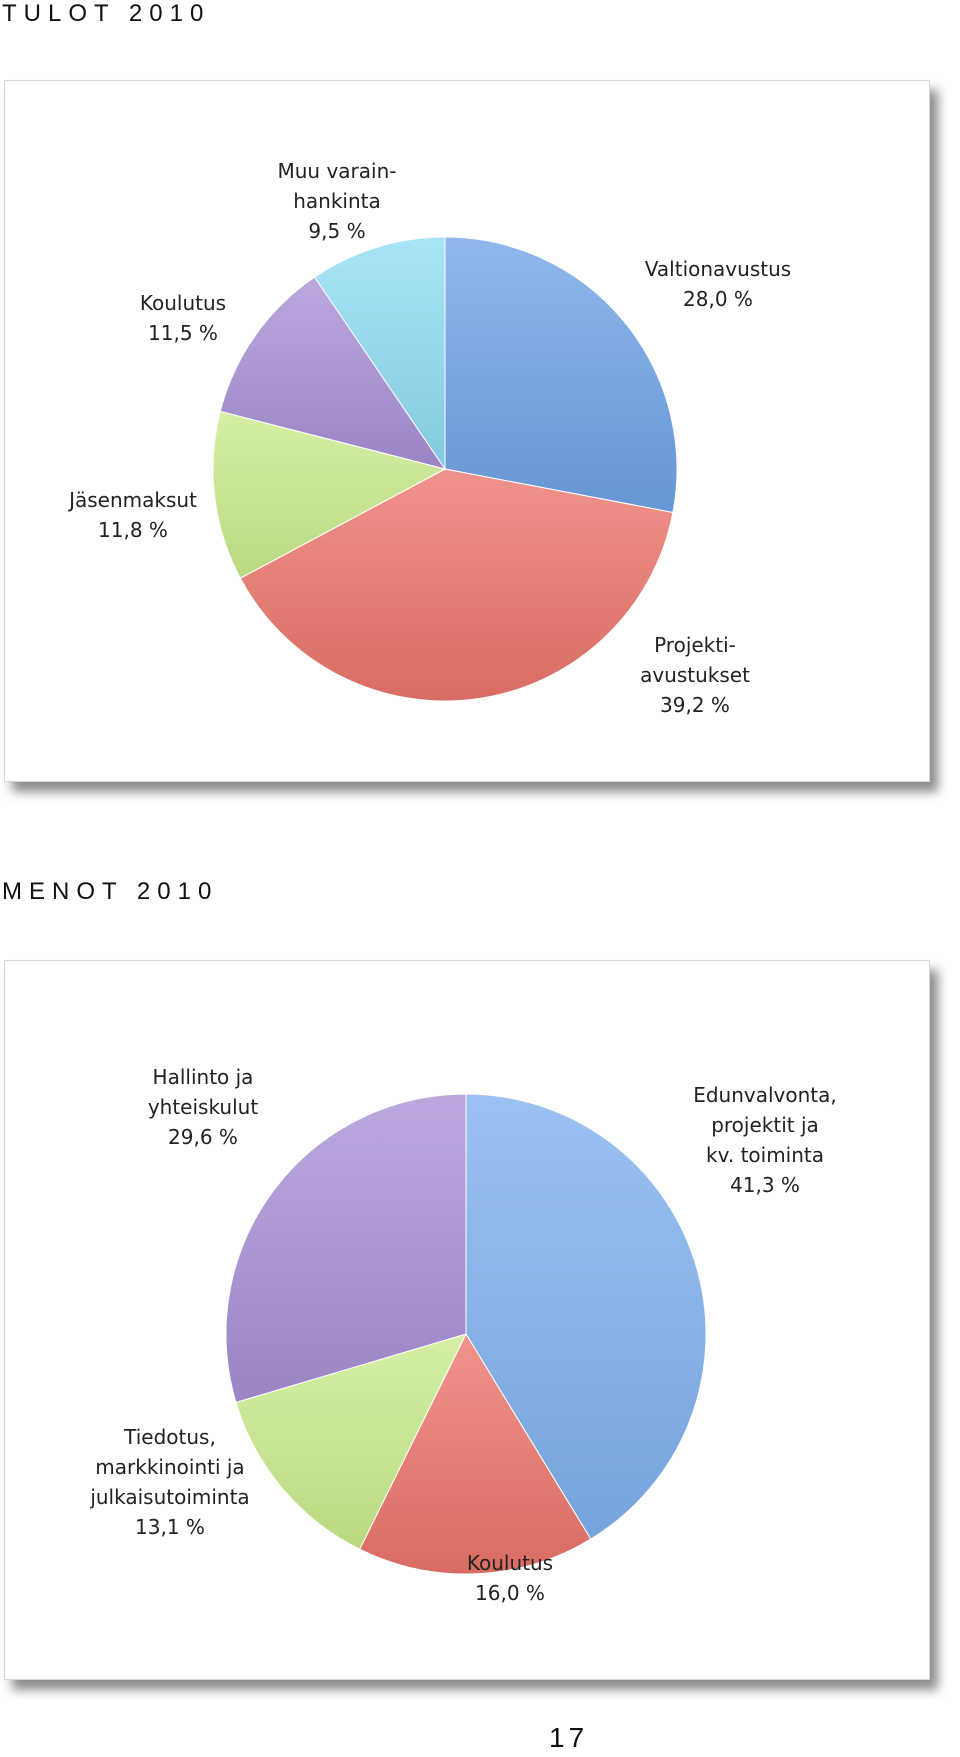 The height and width of the screenshot is (1757, 960). Describe the element at coordinates (510, 1578) in the screenshot. I see `slice-label: Koulutus 16,0 %` at that location.